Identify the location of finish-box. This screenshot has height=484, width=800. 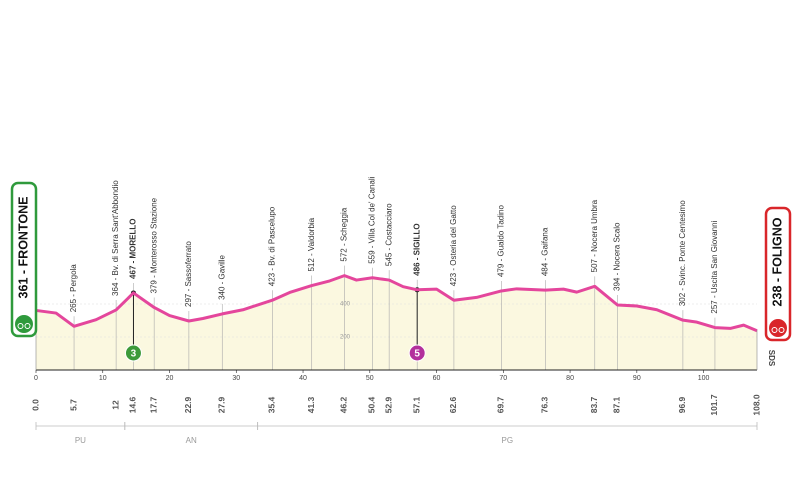
(778, 274).